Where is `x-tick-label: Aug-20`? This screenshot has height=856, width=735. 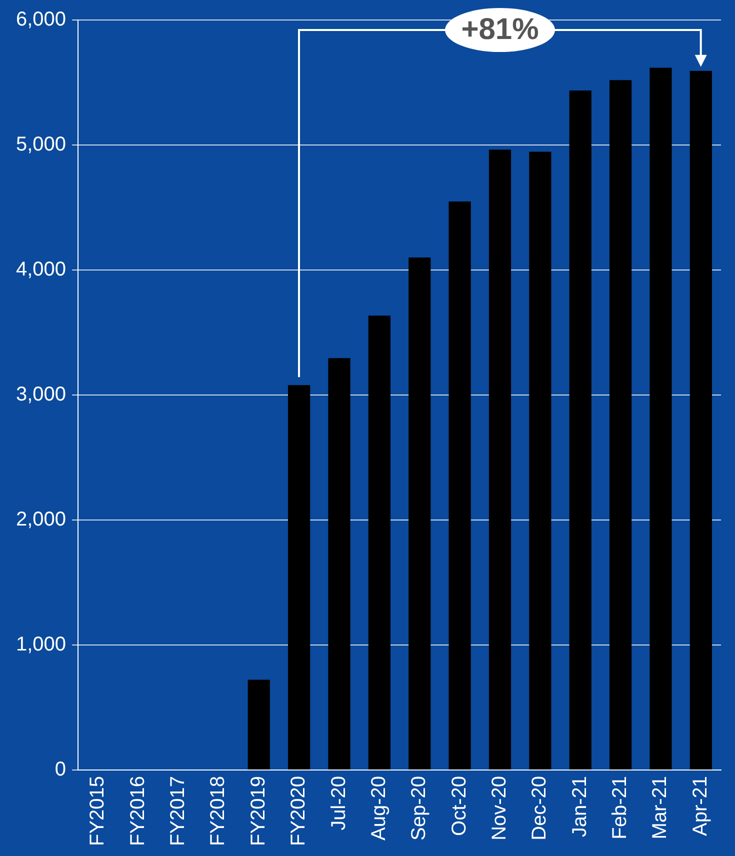
x-tick-label: Aug-20 is located at coordinates (379, 808).